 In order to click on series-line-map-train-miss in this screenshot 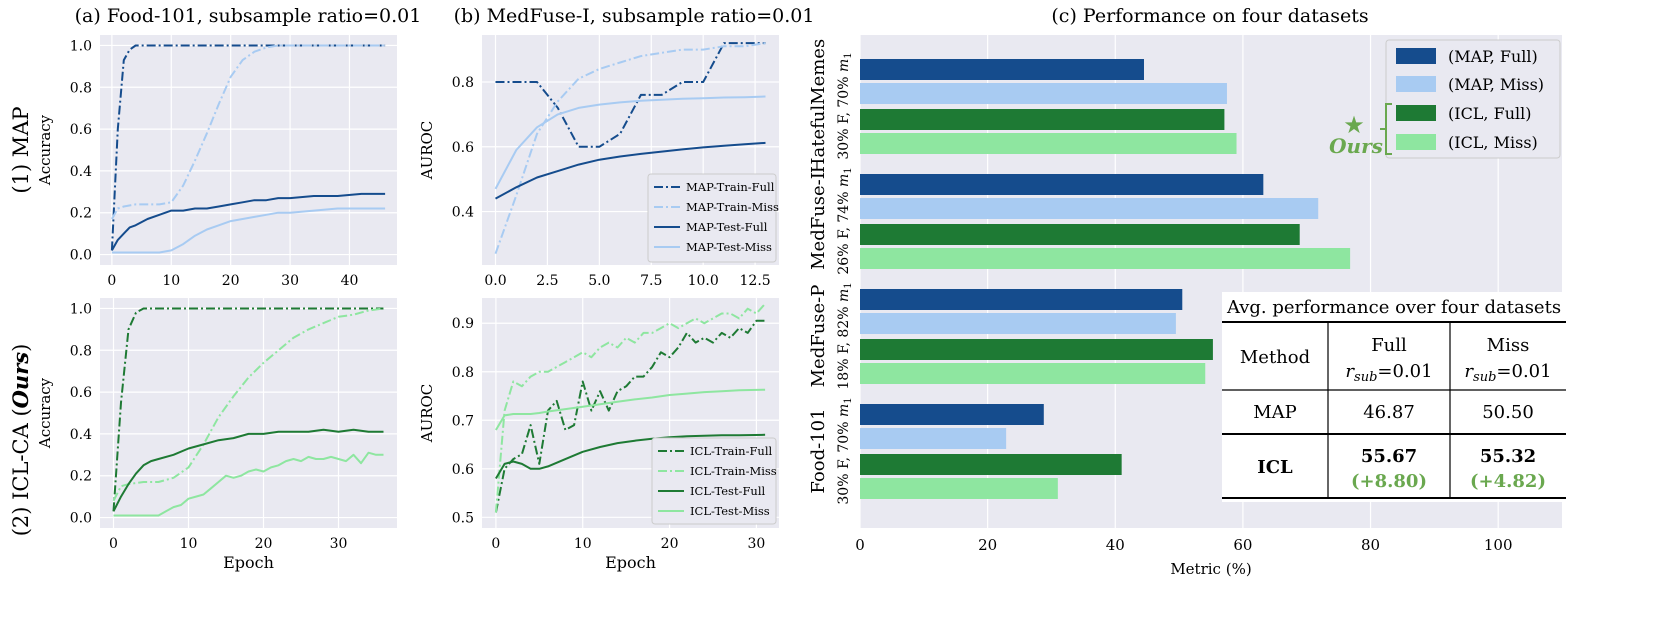, I will do `click(248, 132)`.